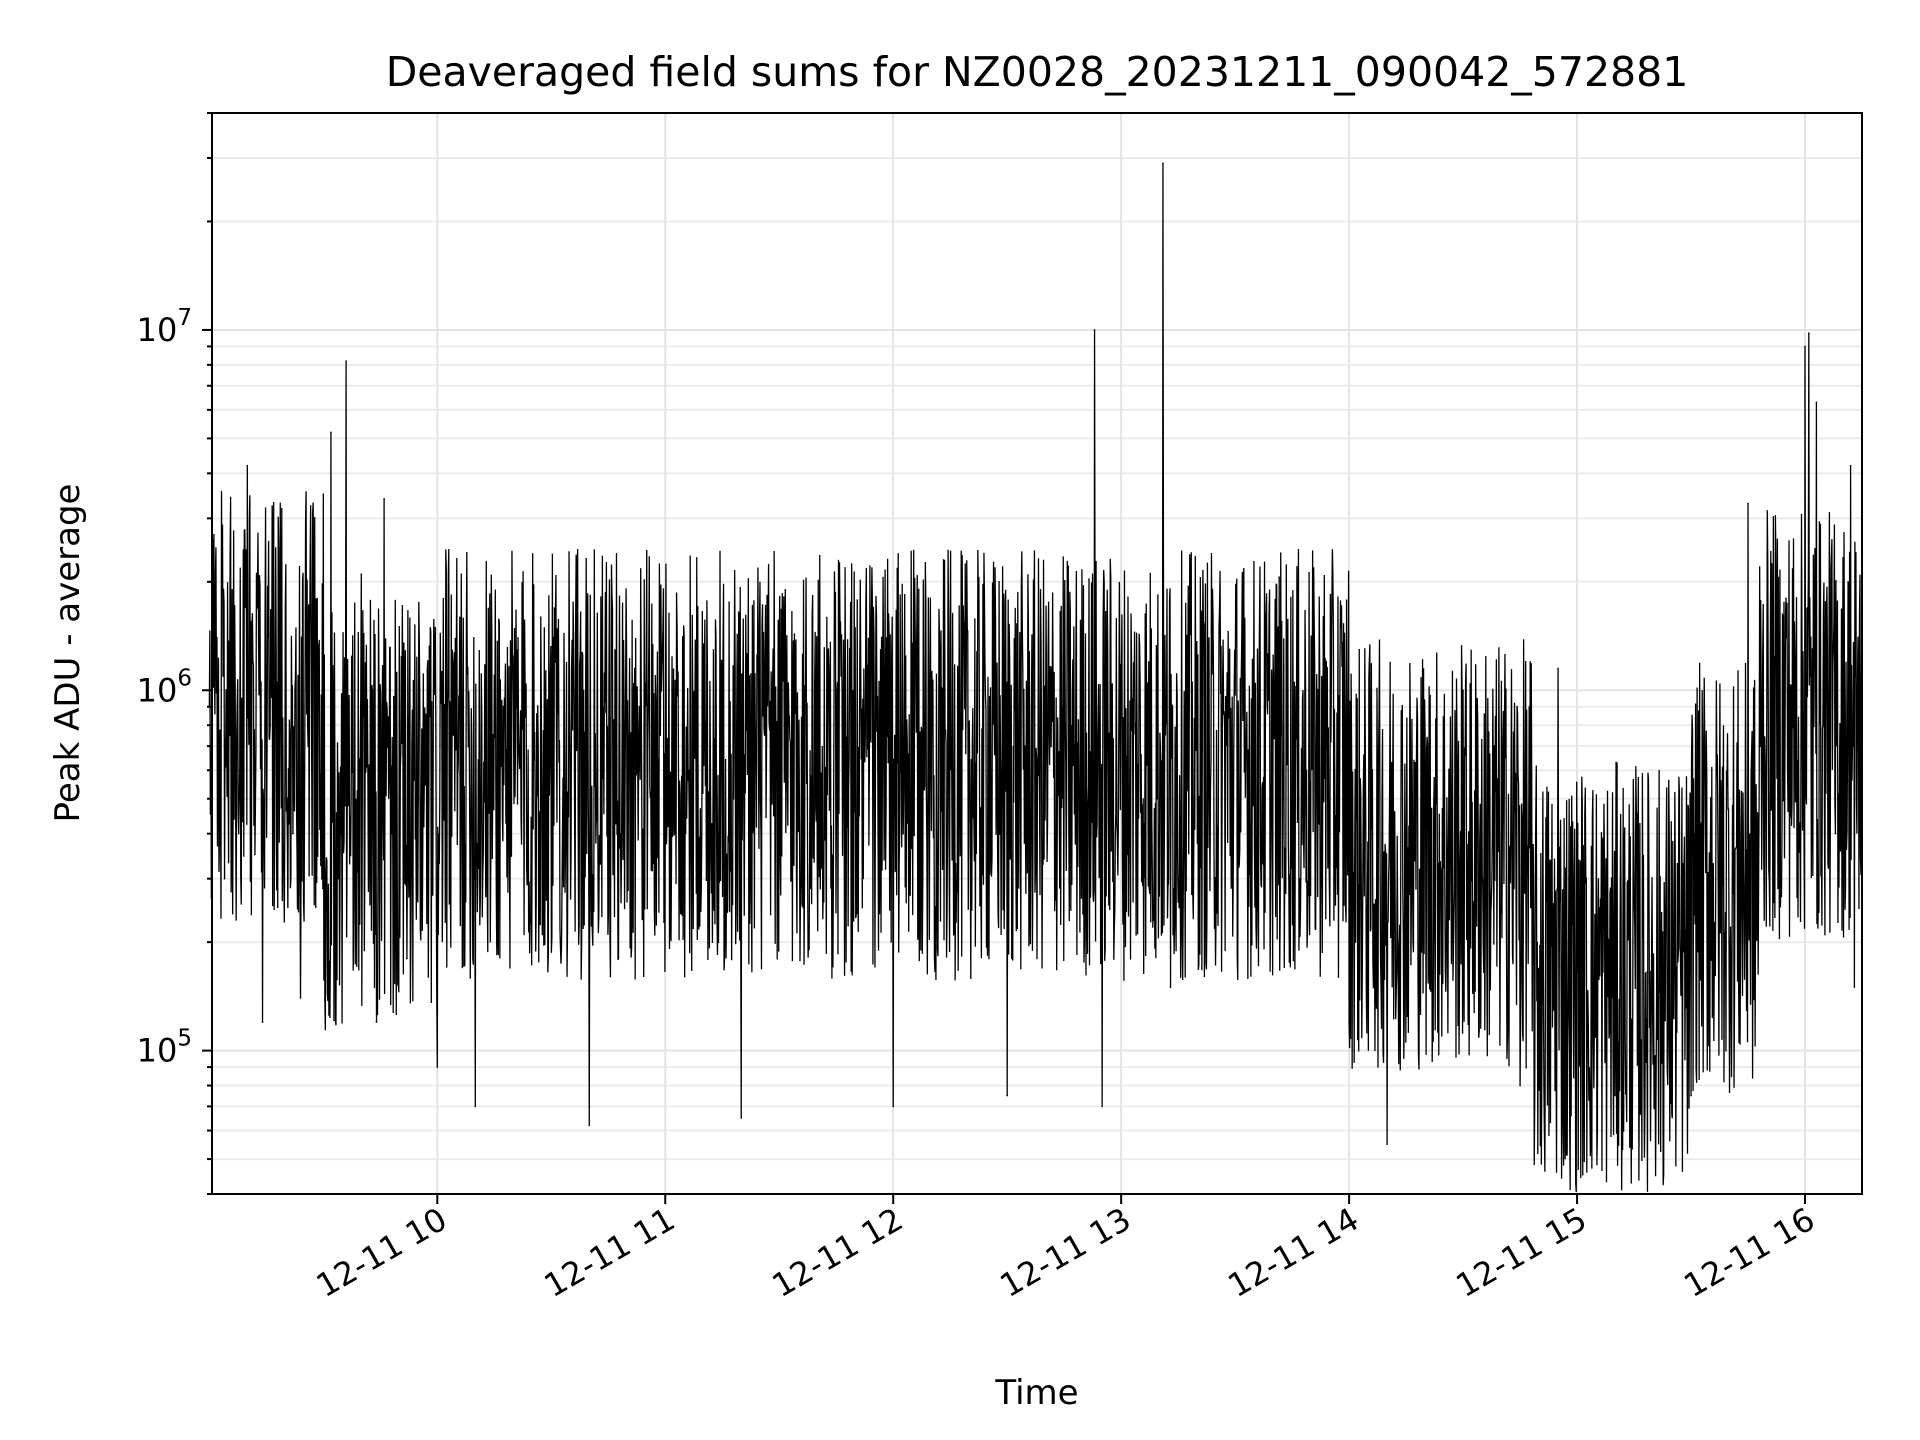  What do you see at coordinates (164, 687) in the screenshot?
I see `y-tick-label: 10⁶` at bounding box center [164, 687].